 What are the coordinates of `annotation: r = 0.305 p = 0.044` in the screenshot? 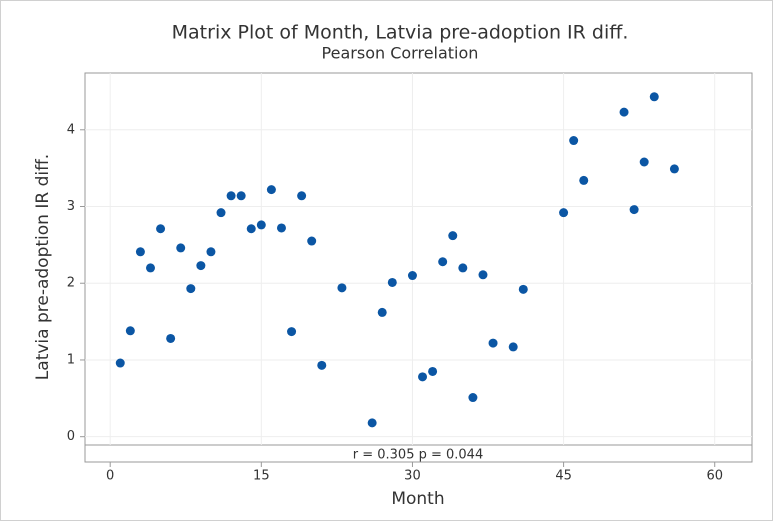 It's located at (418, 455).